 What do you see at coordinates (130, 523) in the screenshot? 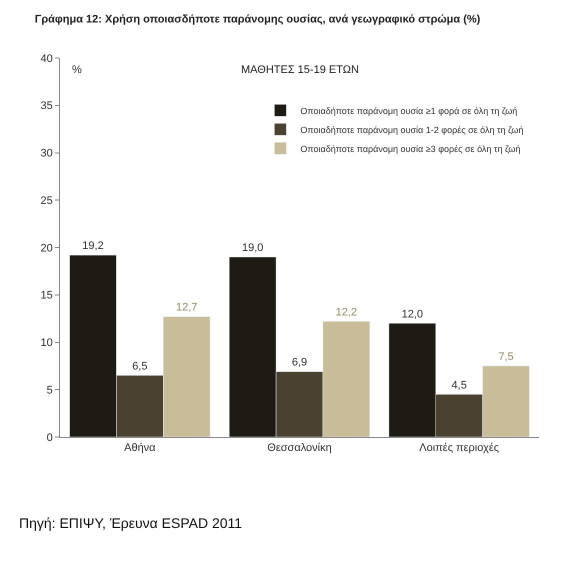
I see `text: Πηγή: ΕΠΙΨΥ, Έρευνα ESPAD 2011` at bounding box center [130, 523].